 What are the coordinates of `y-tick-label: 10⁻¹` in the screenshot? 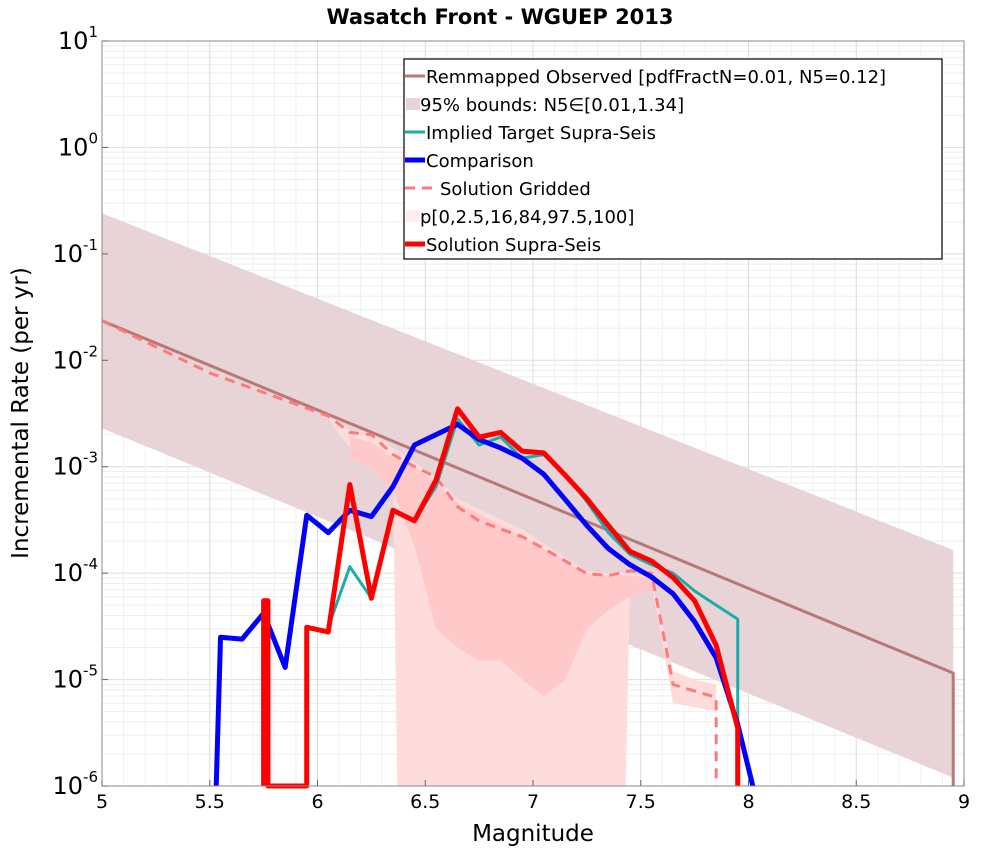 It's located at (75, 252).